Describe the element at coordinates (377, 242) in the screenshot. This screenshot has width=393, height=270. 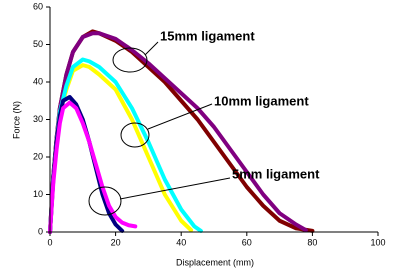
I see `x-tick-label: 100` at that location.